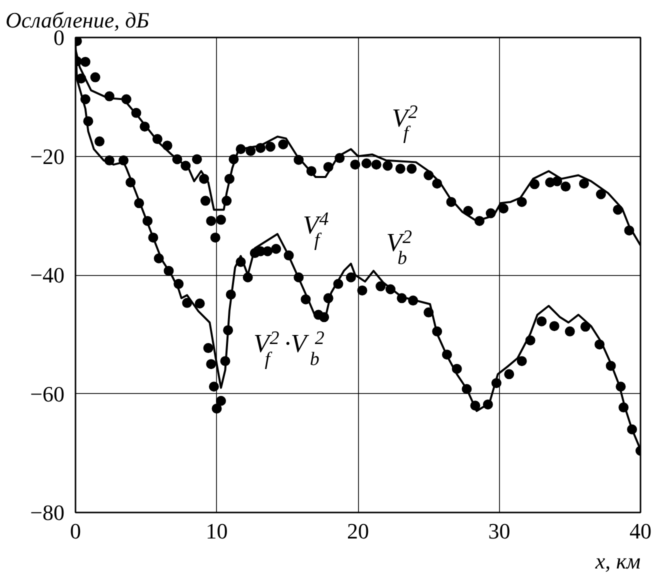  Describe the element at coordinates (47, 275) in the screenshot. I see `y-tick-label: −40` at that location.